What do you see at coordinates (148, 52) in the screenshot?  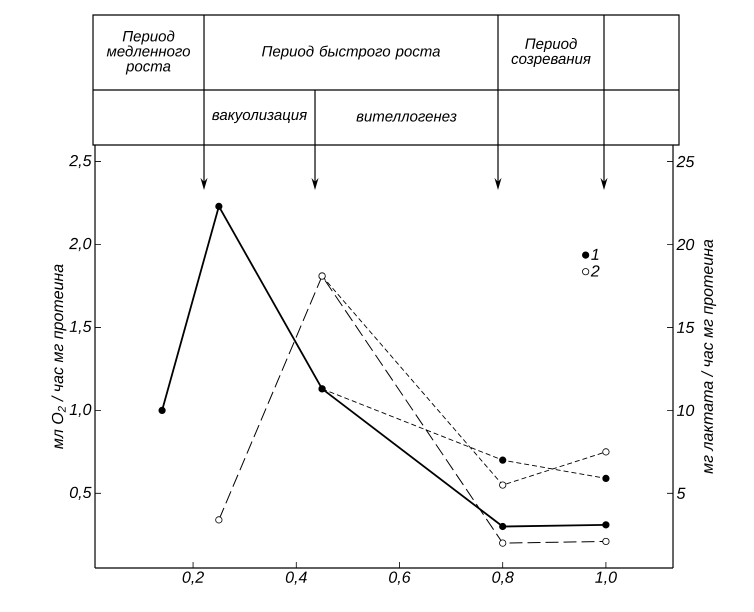 I see `text: Период медленного роста` at bounding box center [148, 52].